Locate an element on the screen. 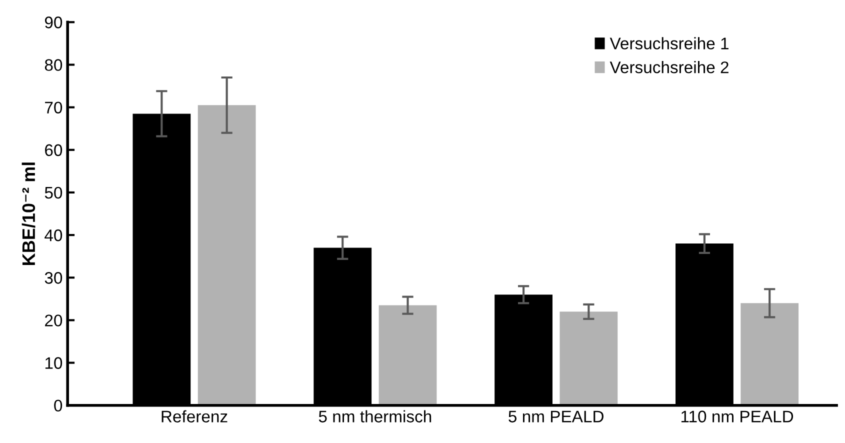 The height and width of the screenshot is (443, 845). y-axis-title: KBE/10⁻² ml is located at coordinates (29, 213).